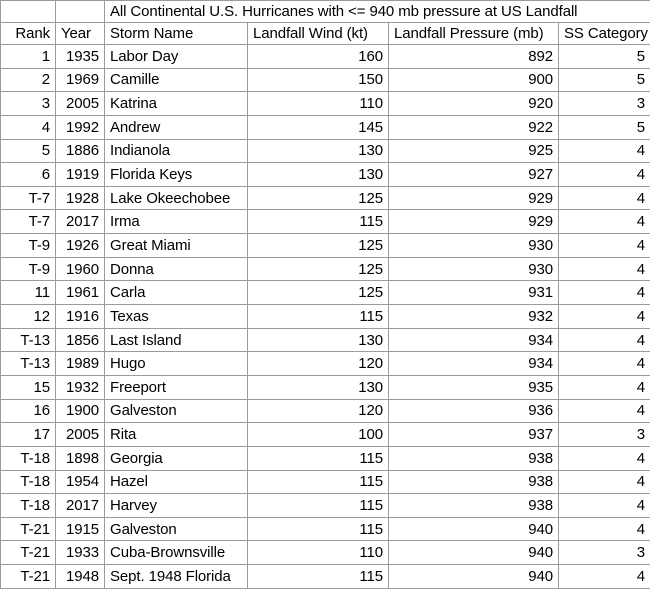 This screenshot has height=589, width=650. I want to click on cell-storm-name: Cuba-Brownsville, so click(176, 553).